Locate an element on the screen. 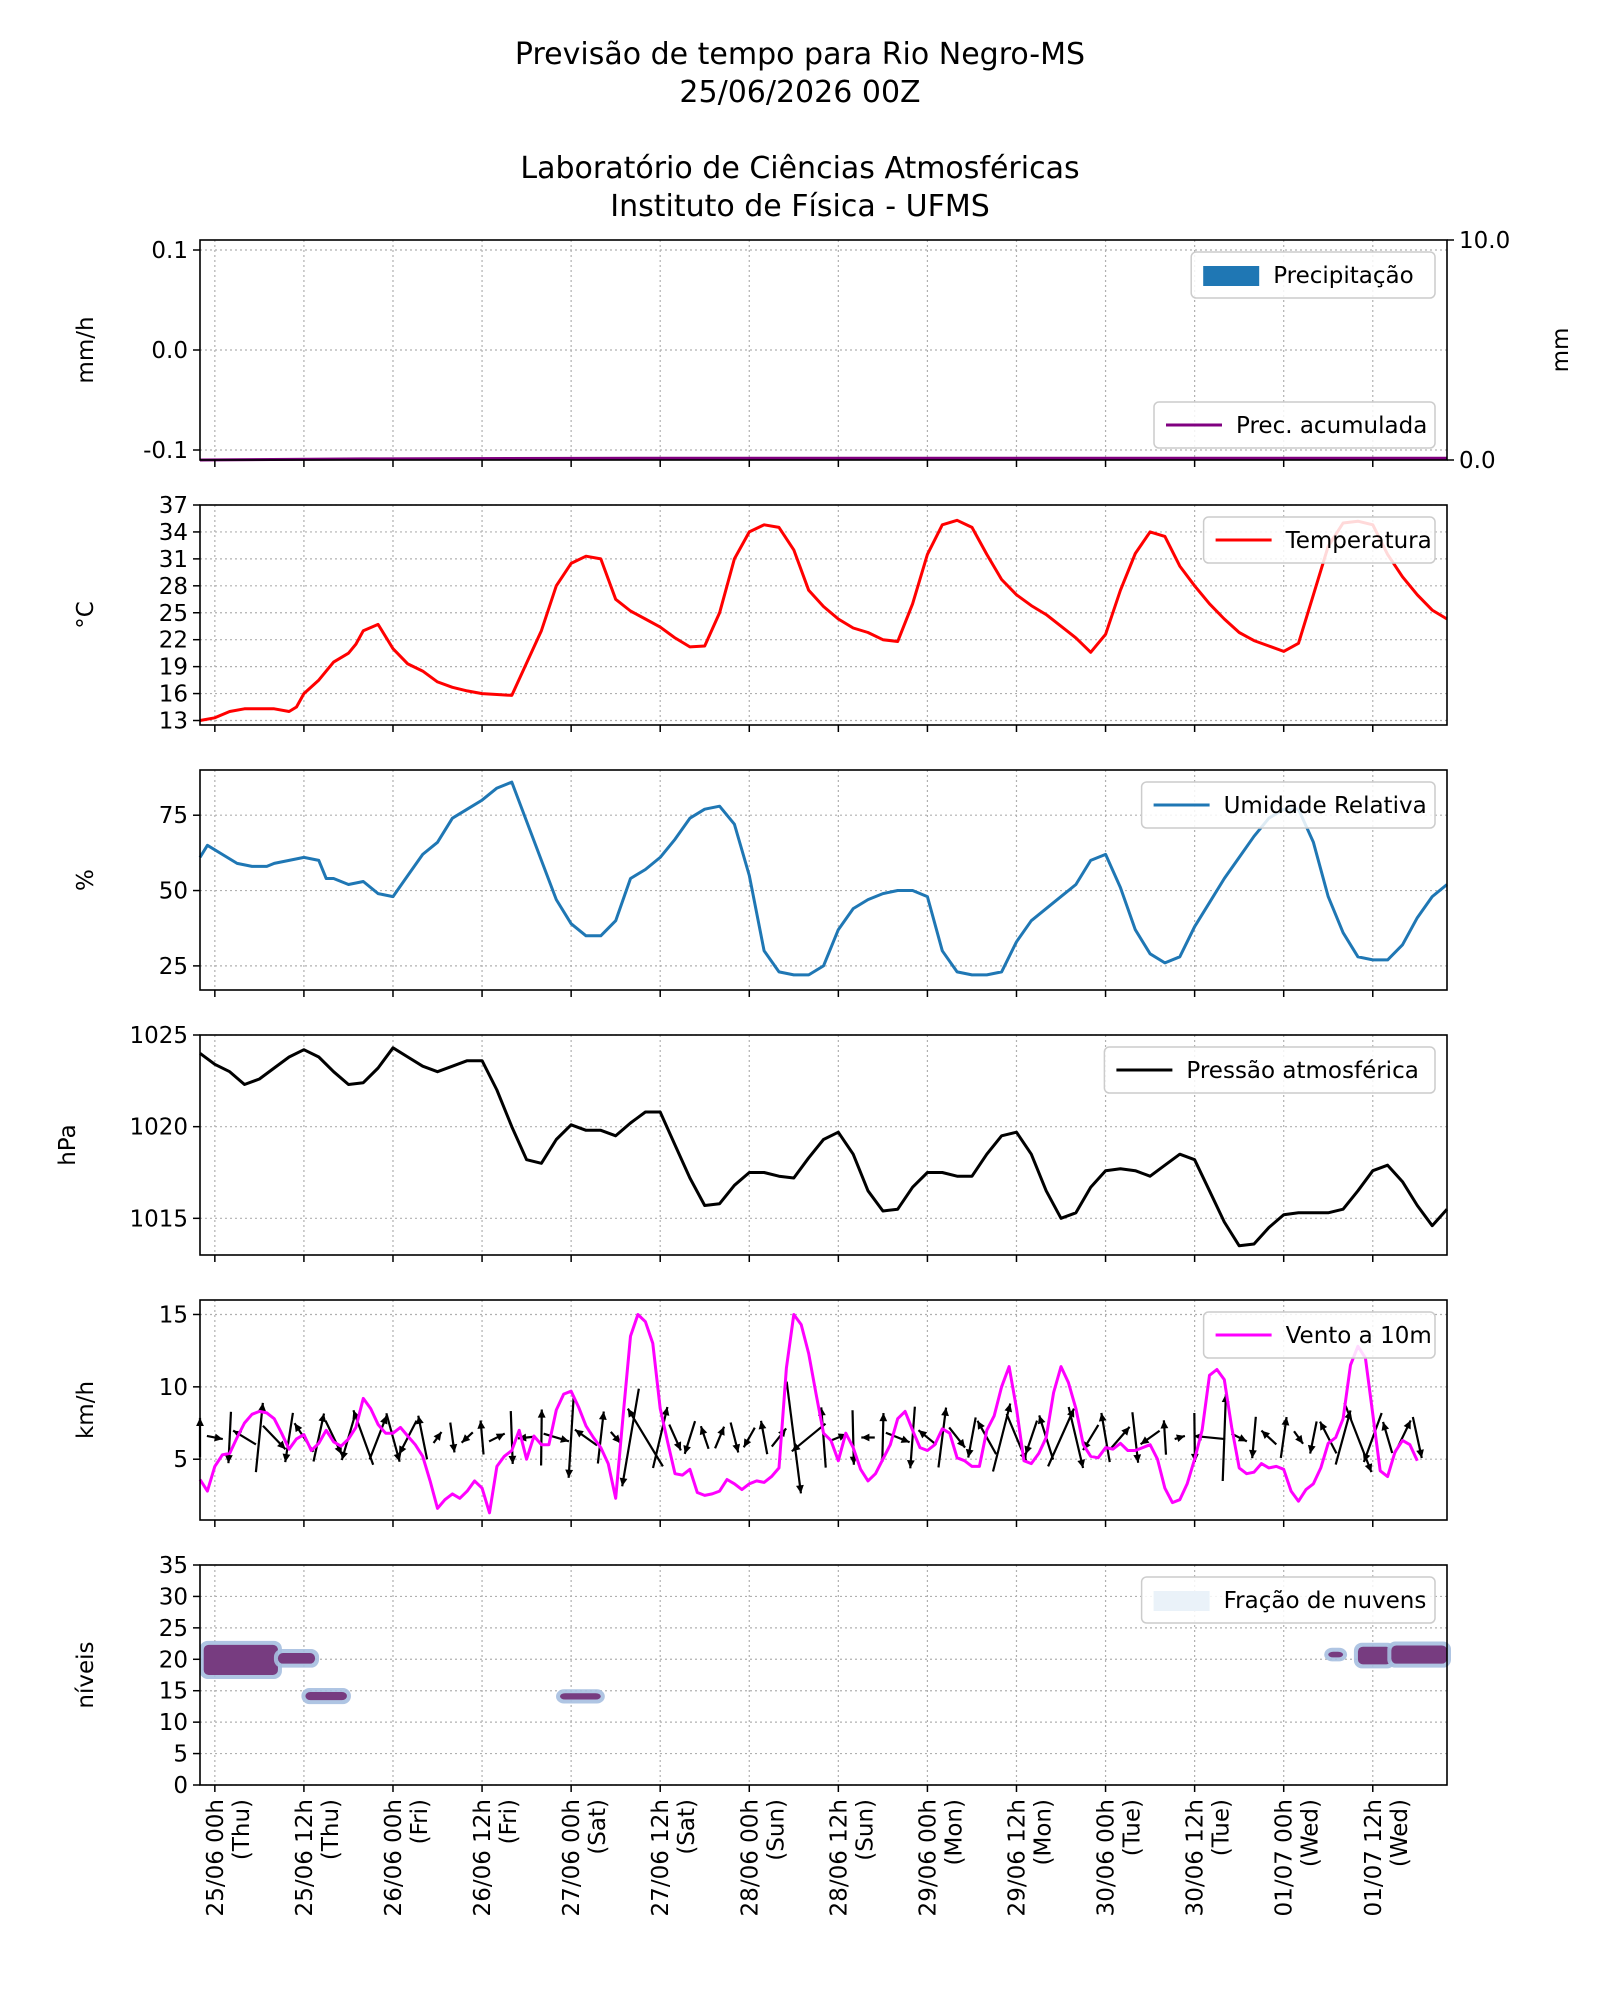  x-tick-label: 28/06 12h (Sun) is located at coordinates (852, 1857).